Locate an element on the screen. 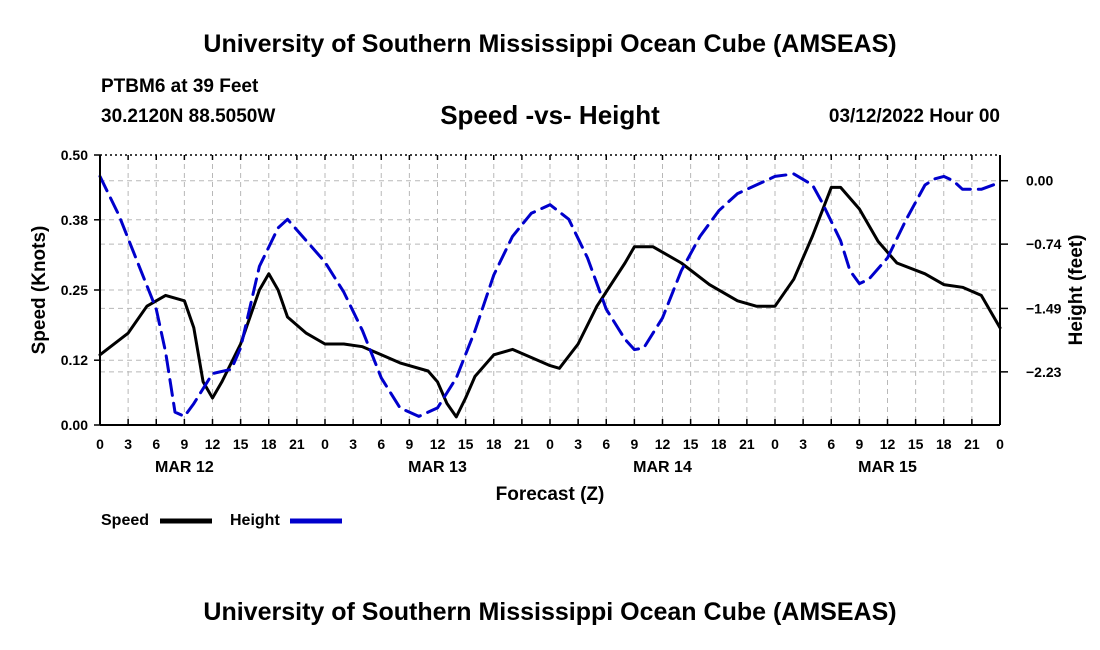 Image resolution: width=1100 pixels, height=650 pixels. y-right-tick-label: −2.23 is located at coordinates (1044, 372).